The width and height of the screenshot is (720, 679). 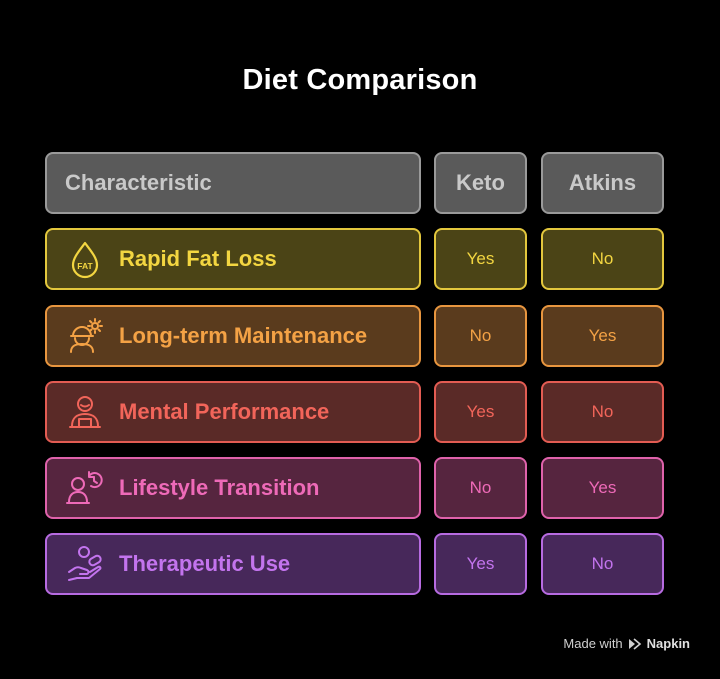 I want to click on napkin-brand-text: Napkin, so click(x=668, y=643).